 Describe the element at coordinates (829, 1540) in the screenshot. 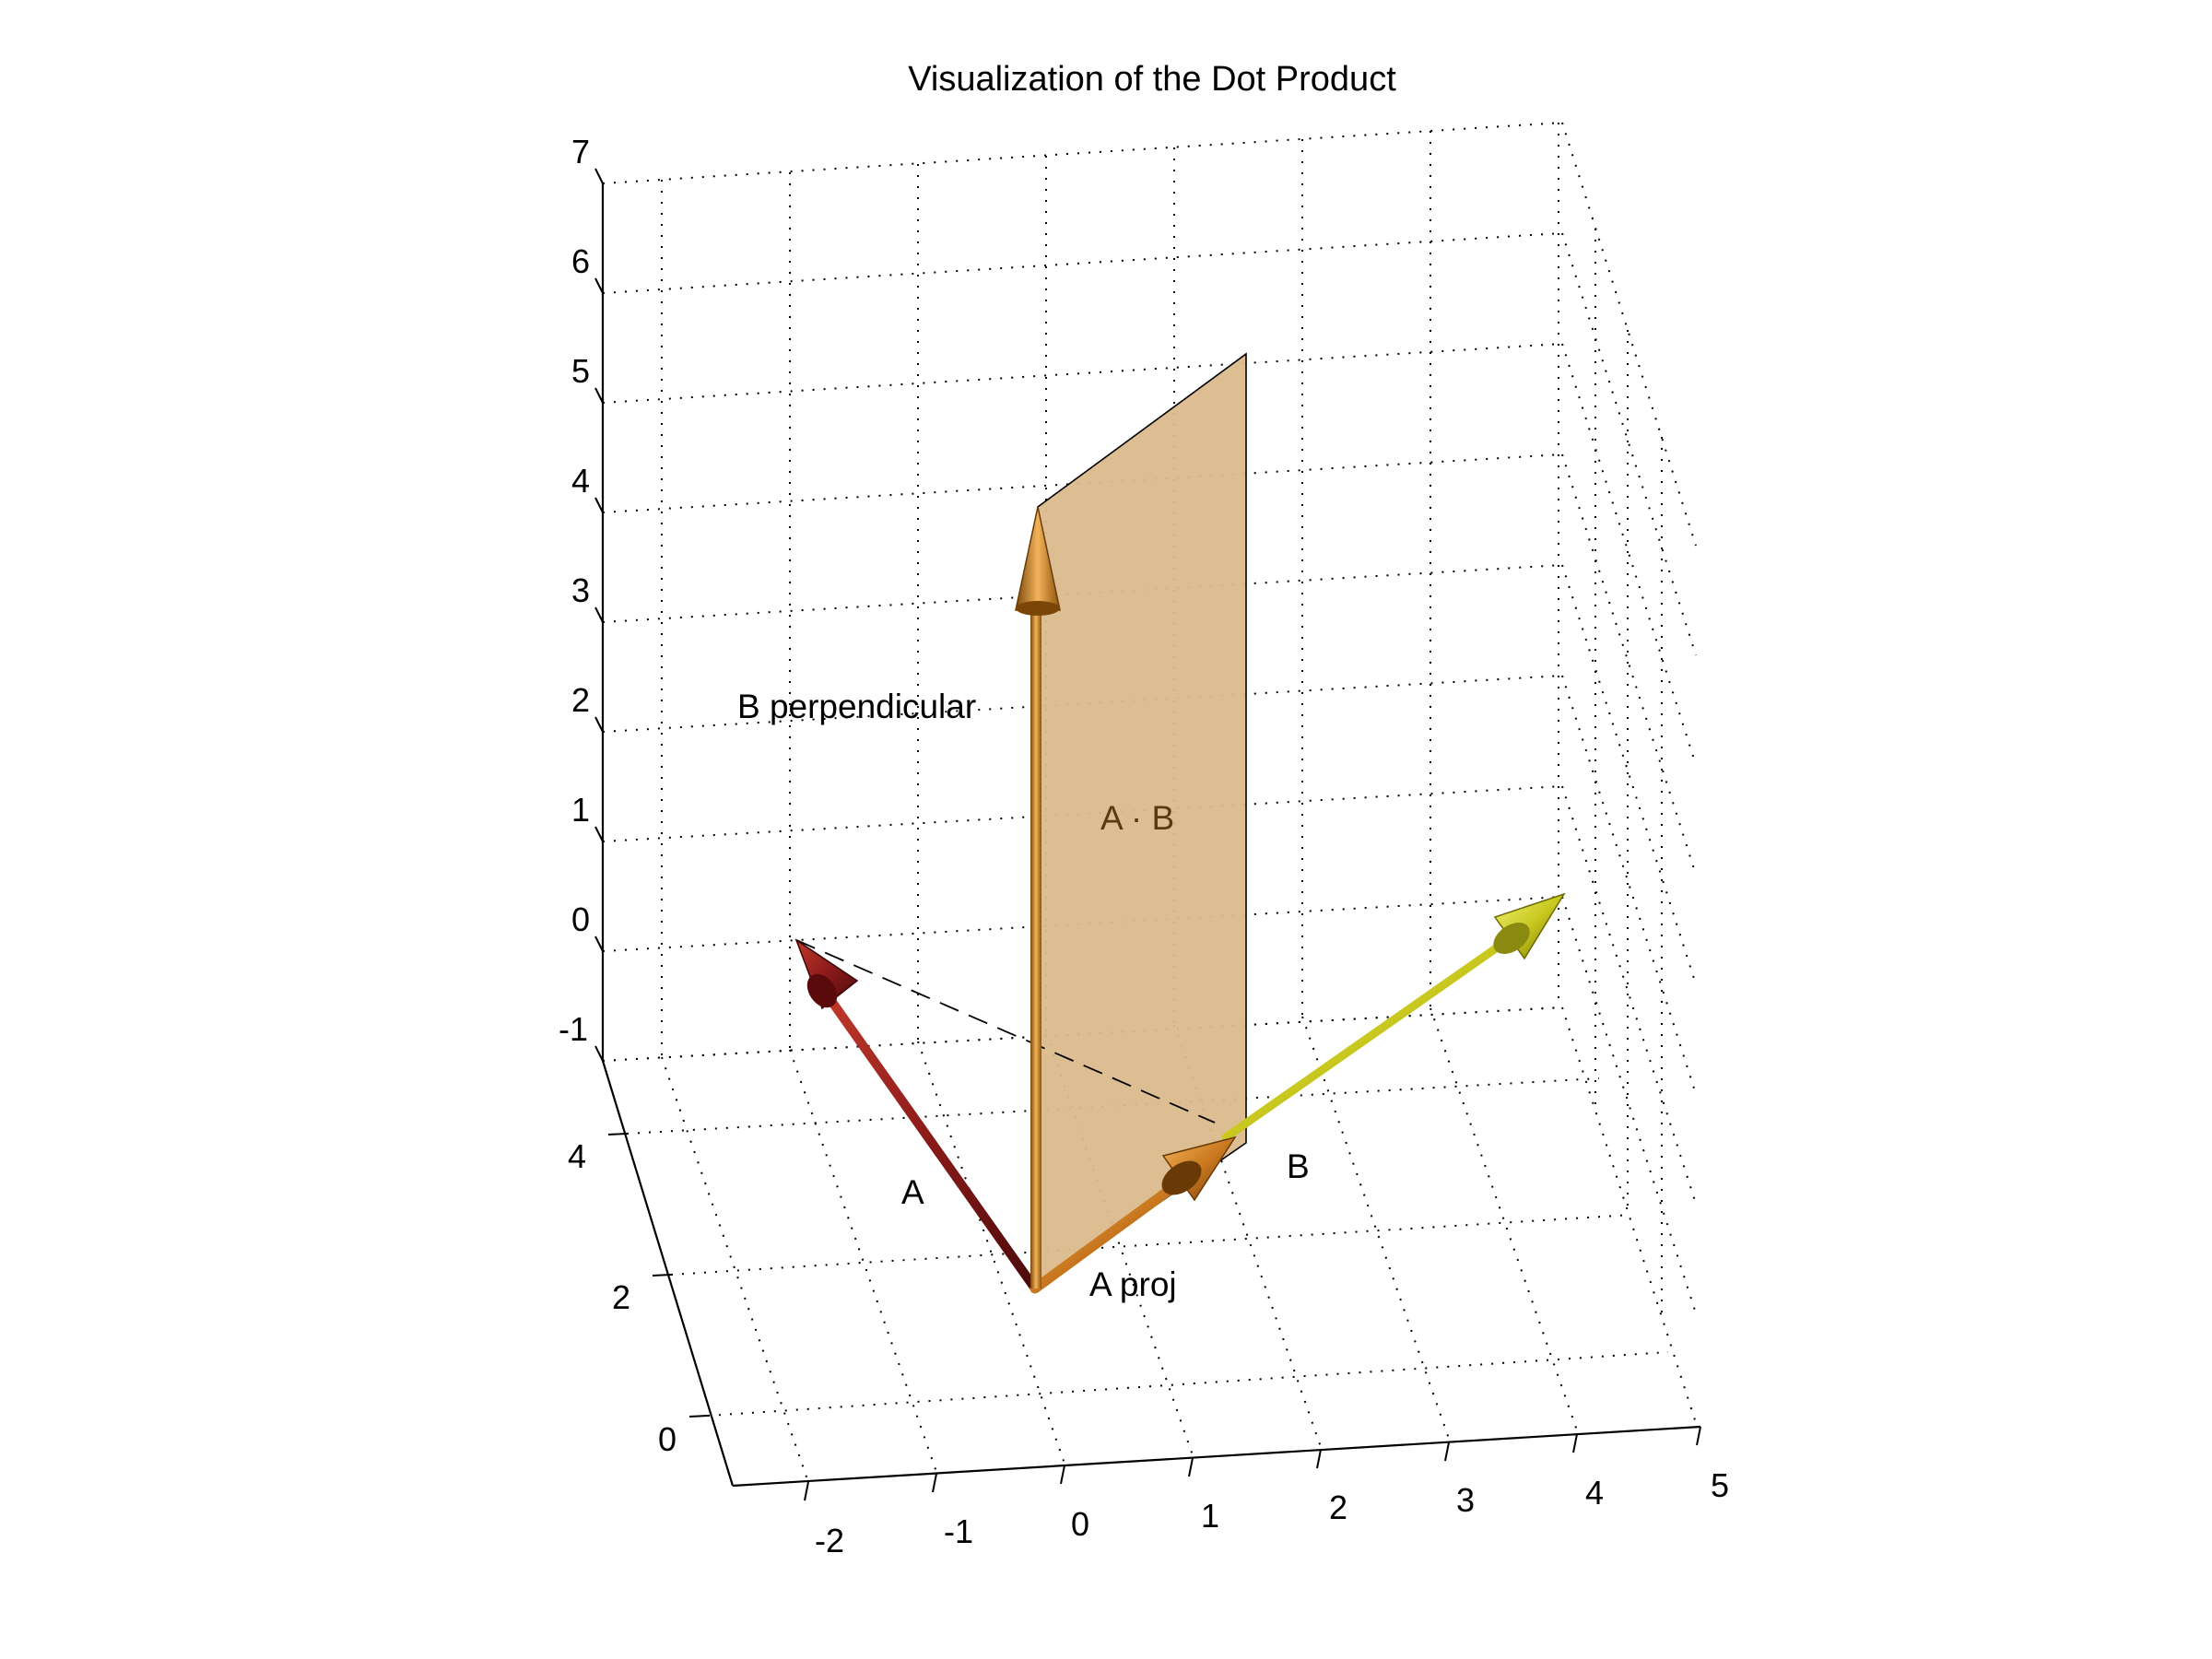

I see `x-tick-label: -2` at that location.